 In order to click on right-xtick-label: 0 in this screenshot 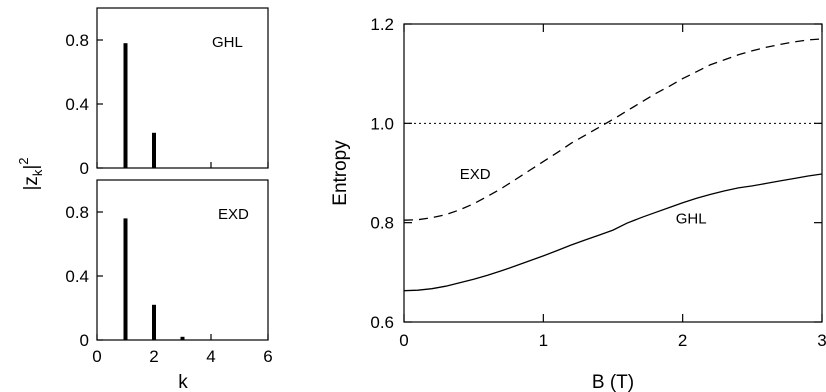, I will do `click(403, 340)`.